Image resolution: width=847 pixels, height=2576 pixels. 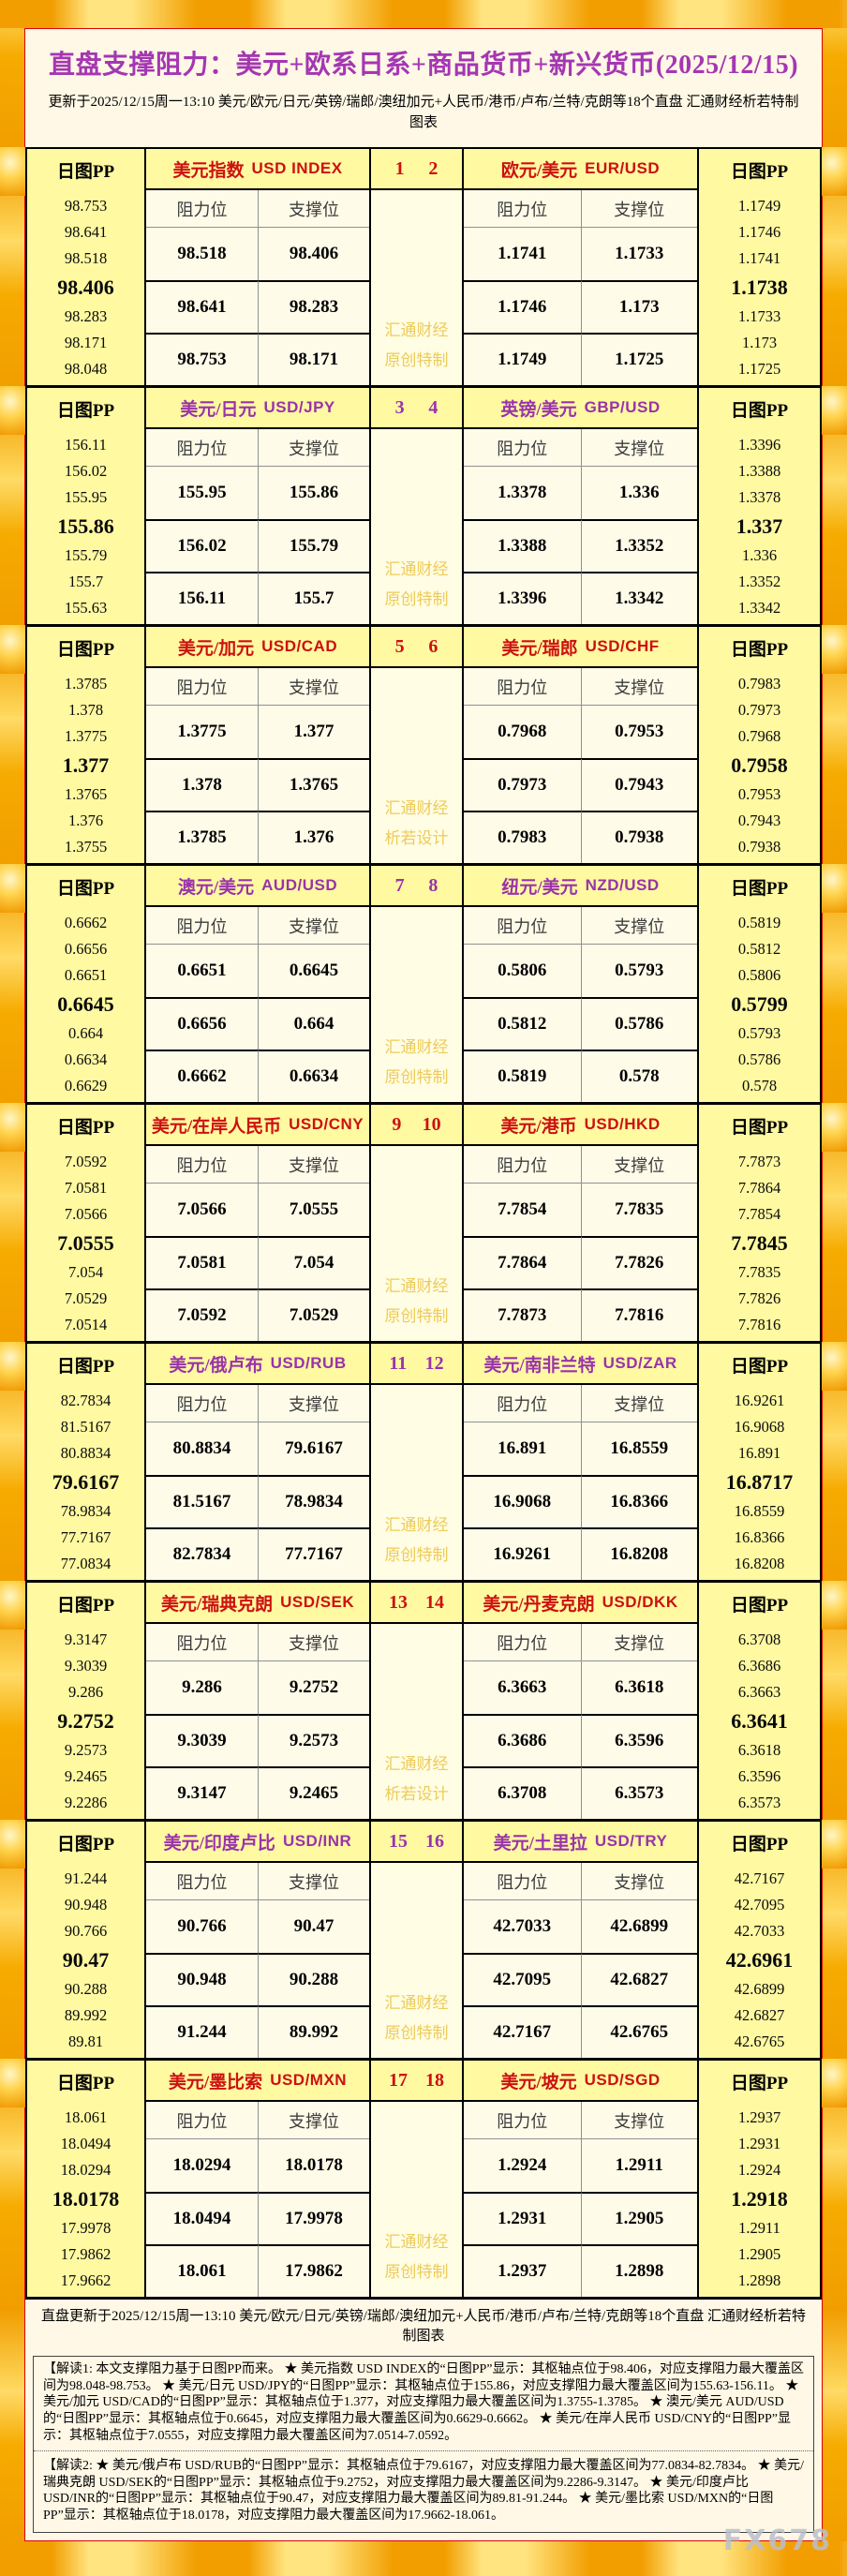 I want to click on brand-watermark-line1: 汇通财经, so click(x=417, y=569).